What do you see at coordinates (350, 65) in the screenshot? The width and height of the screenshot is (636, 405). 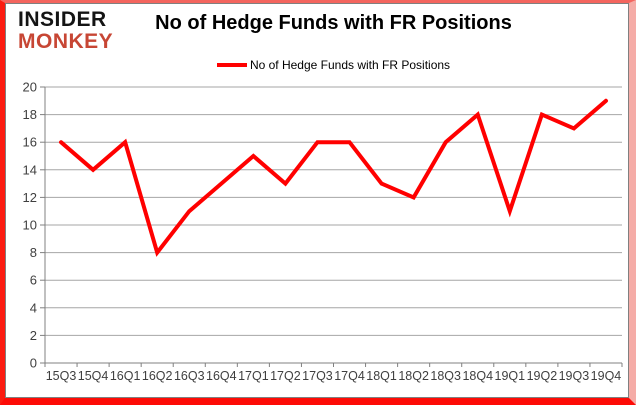 I see `legend-label: No of Hedge Funds with FR Positions` at bounding box center [350, 65].